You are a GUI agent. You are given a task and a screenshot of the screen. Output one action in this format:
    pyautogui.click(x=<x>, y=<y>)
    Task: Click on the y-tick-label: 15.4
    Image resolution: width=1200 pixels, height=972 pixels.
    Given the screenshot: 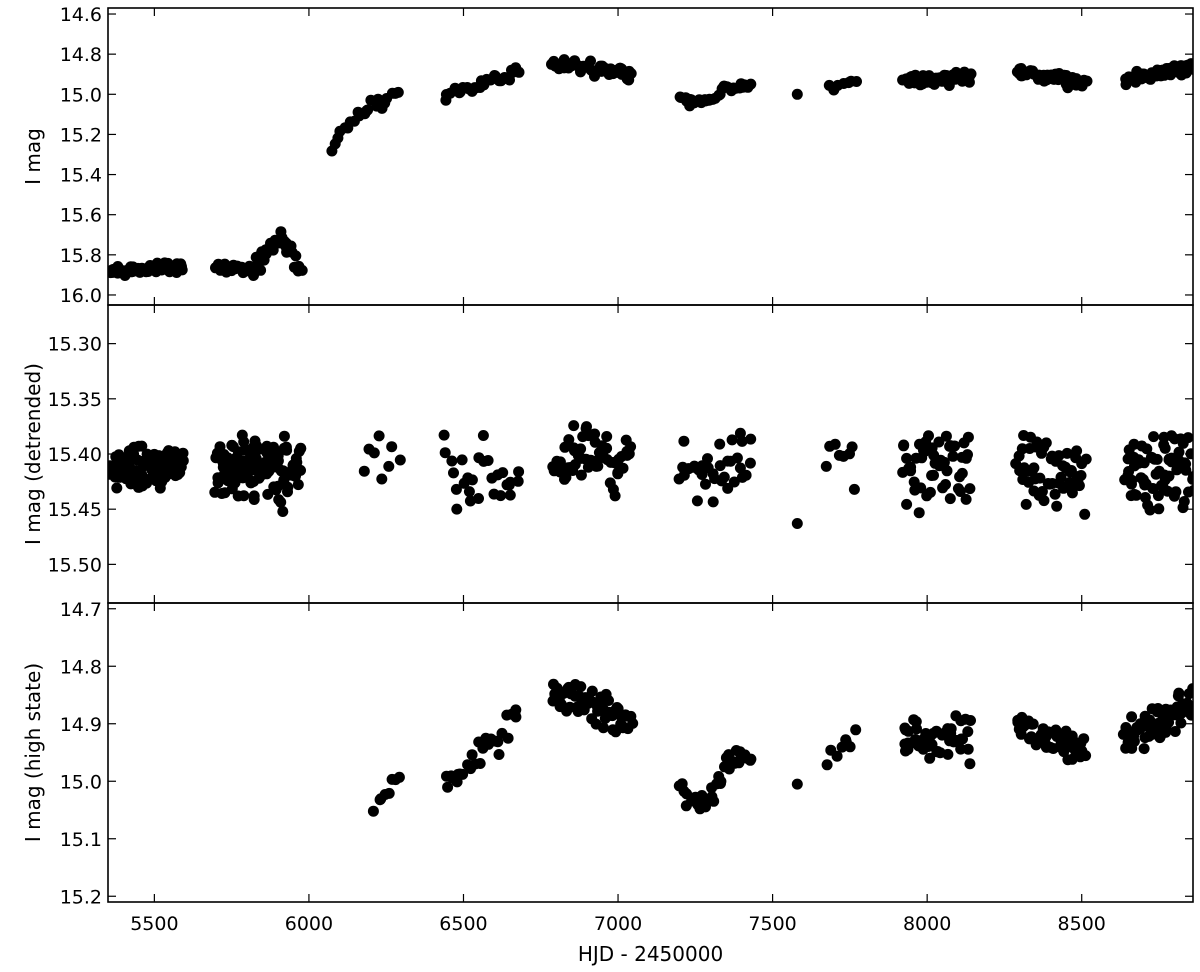 What is the action you would take?
    pyautogui.click(x=81, y=176)
    